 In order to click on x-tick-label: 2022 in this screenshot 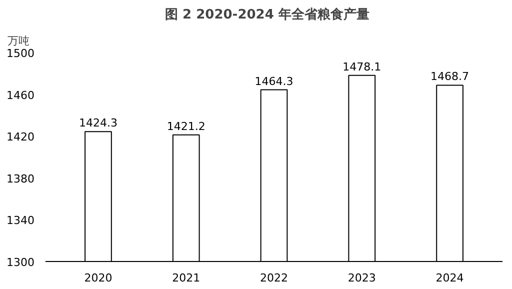, I will do `click(274, 278)`.